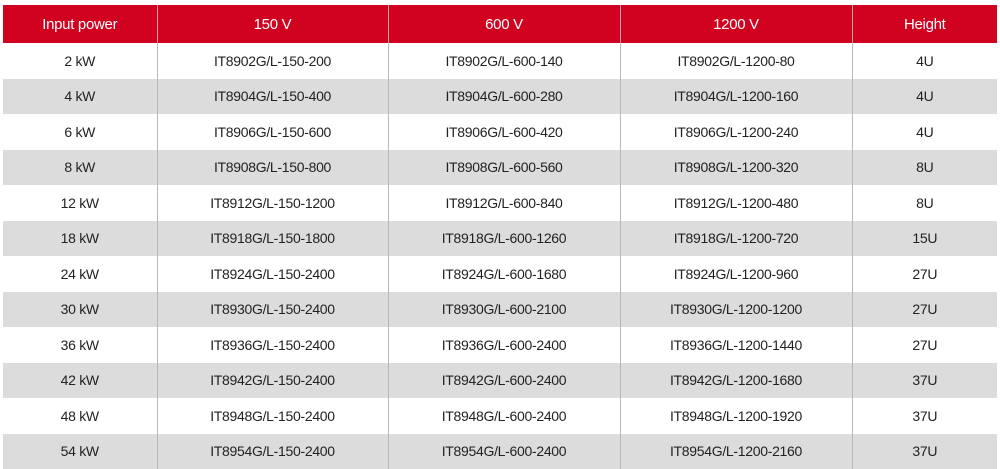 This screenshot has height=469, width=1000. What do you see at coordinates (79, 273) in the screenshot?
I see `cell-input-power: 24 kW` at bounding box center [79, 273].